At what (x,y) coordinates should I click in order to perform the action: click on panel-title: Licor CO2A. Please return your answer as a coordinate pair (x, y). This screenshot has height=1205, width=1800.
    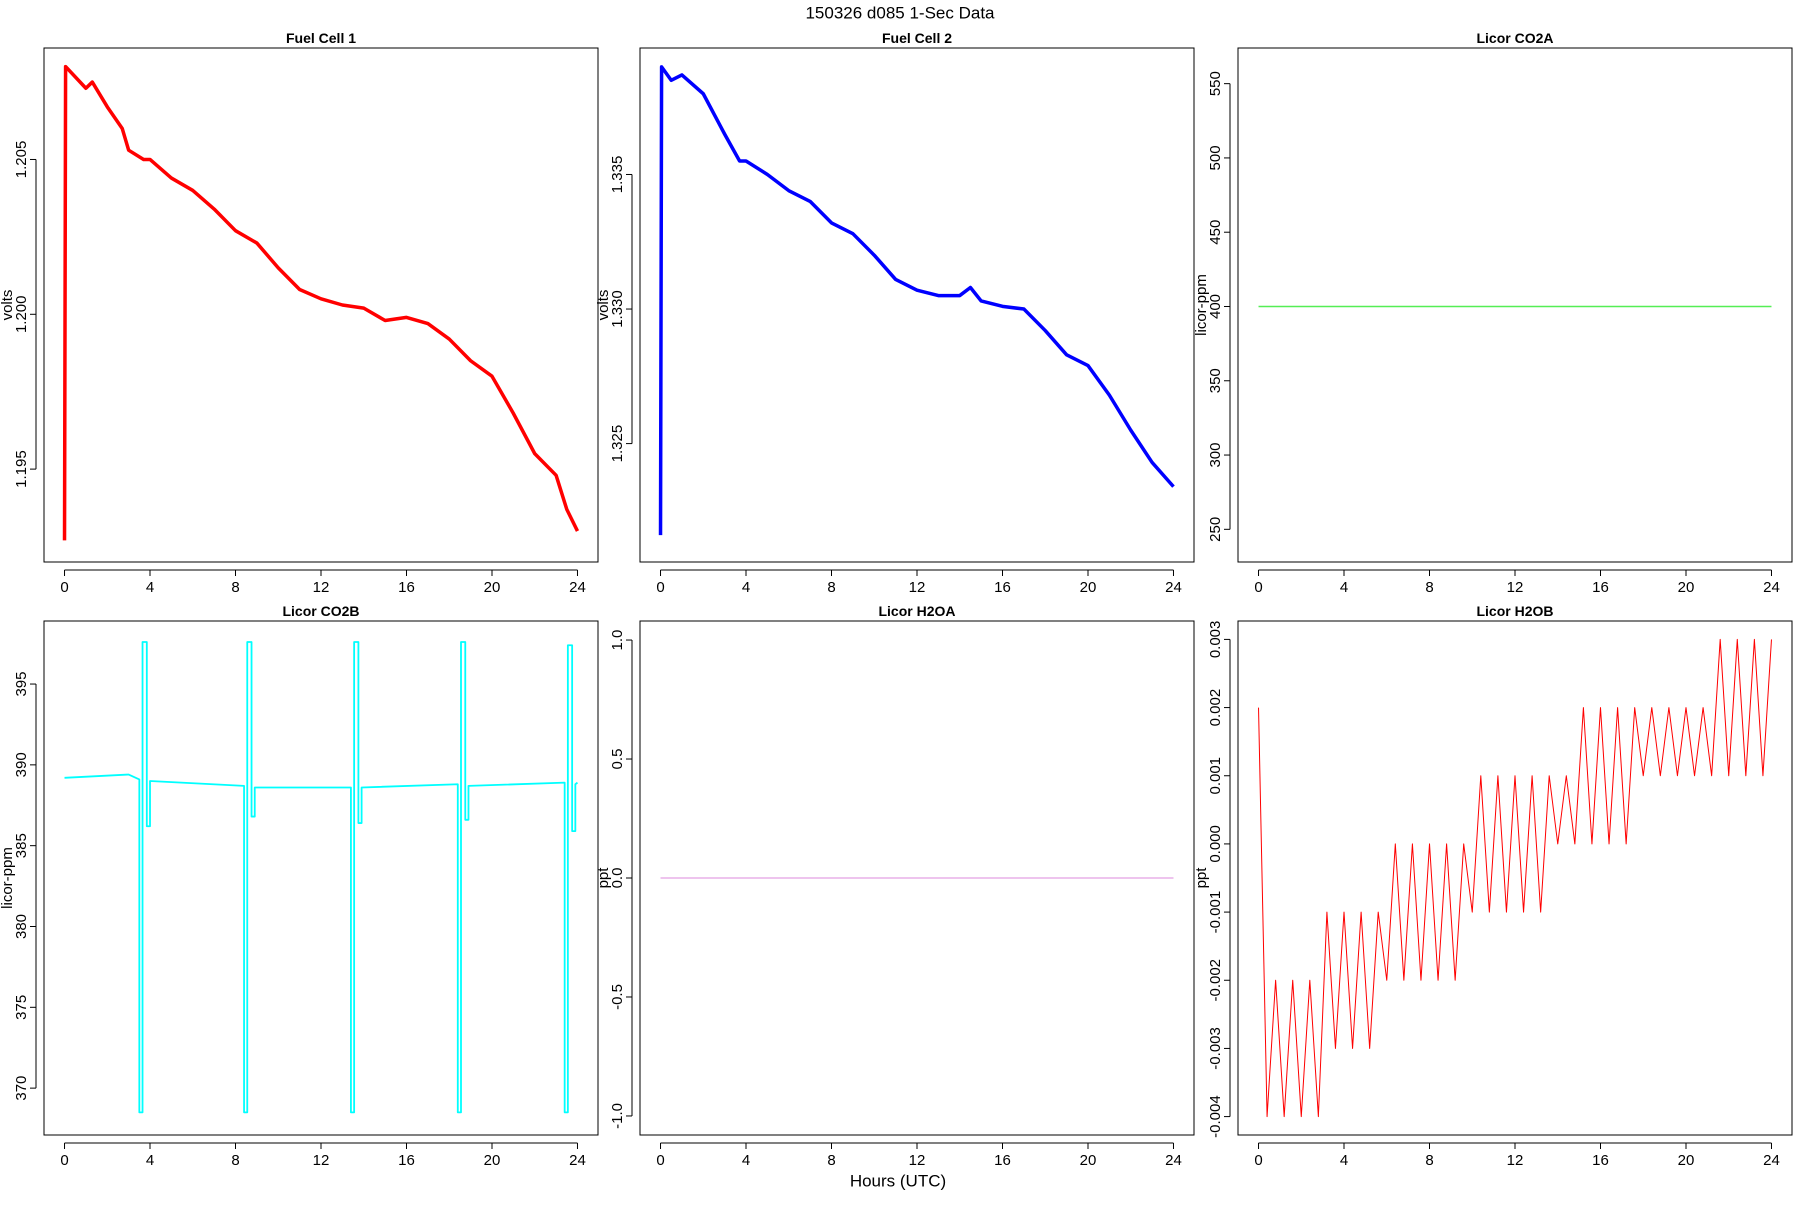
    Looking at the image, I should click on (1514, 38).